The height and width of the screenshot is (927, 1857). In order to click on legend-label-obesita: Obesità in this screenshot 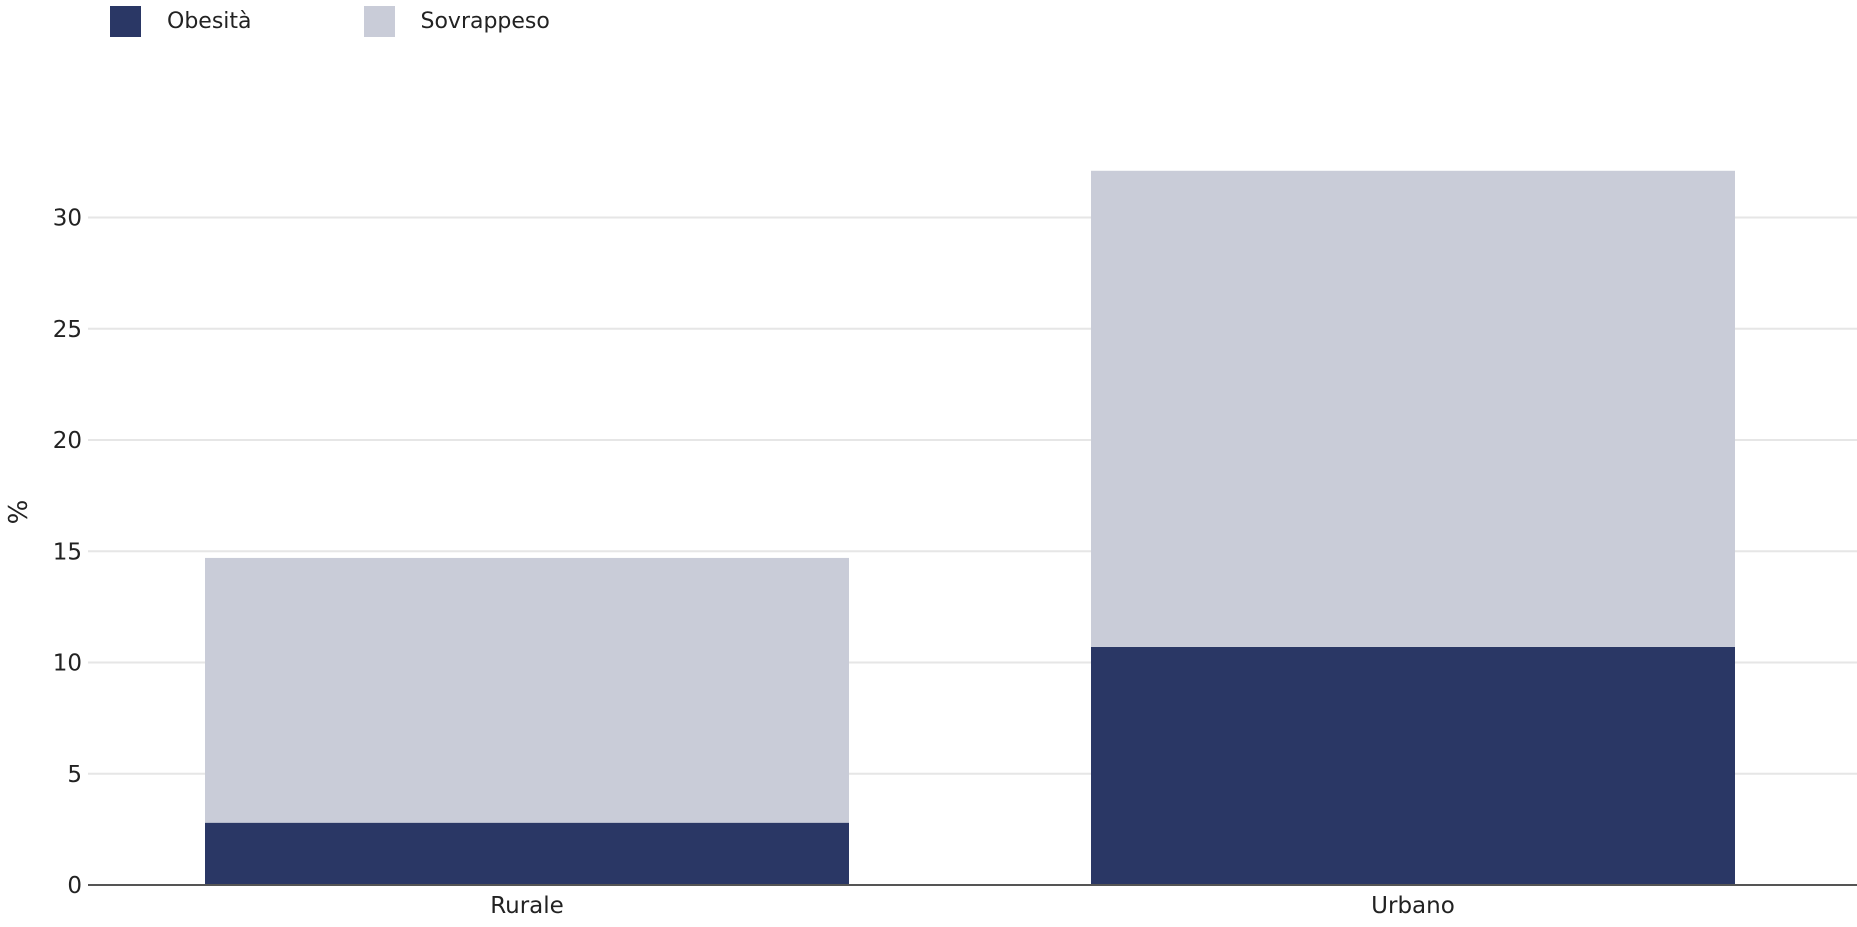, I will do `click(209, 21)`.